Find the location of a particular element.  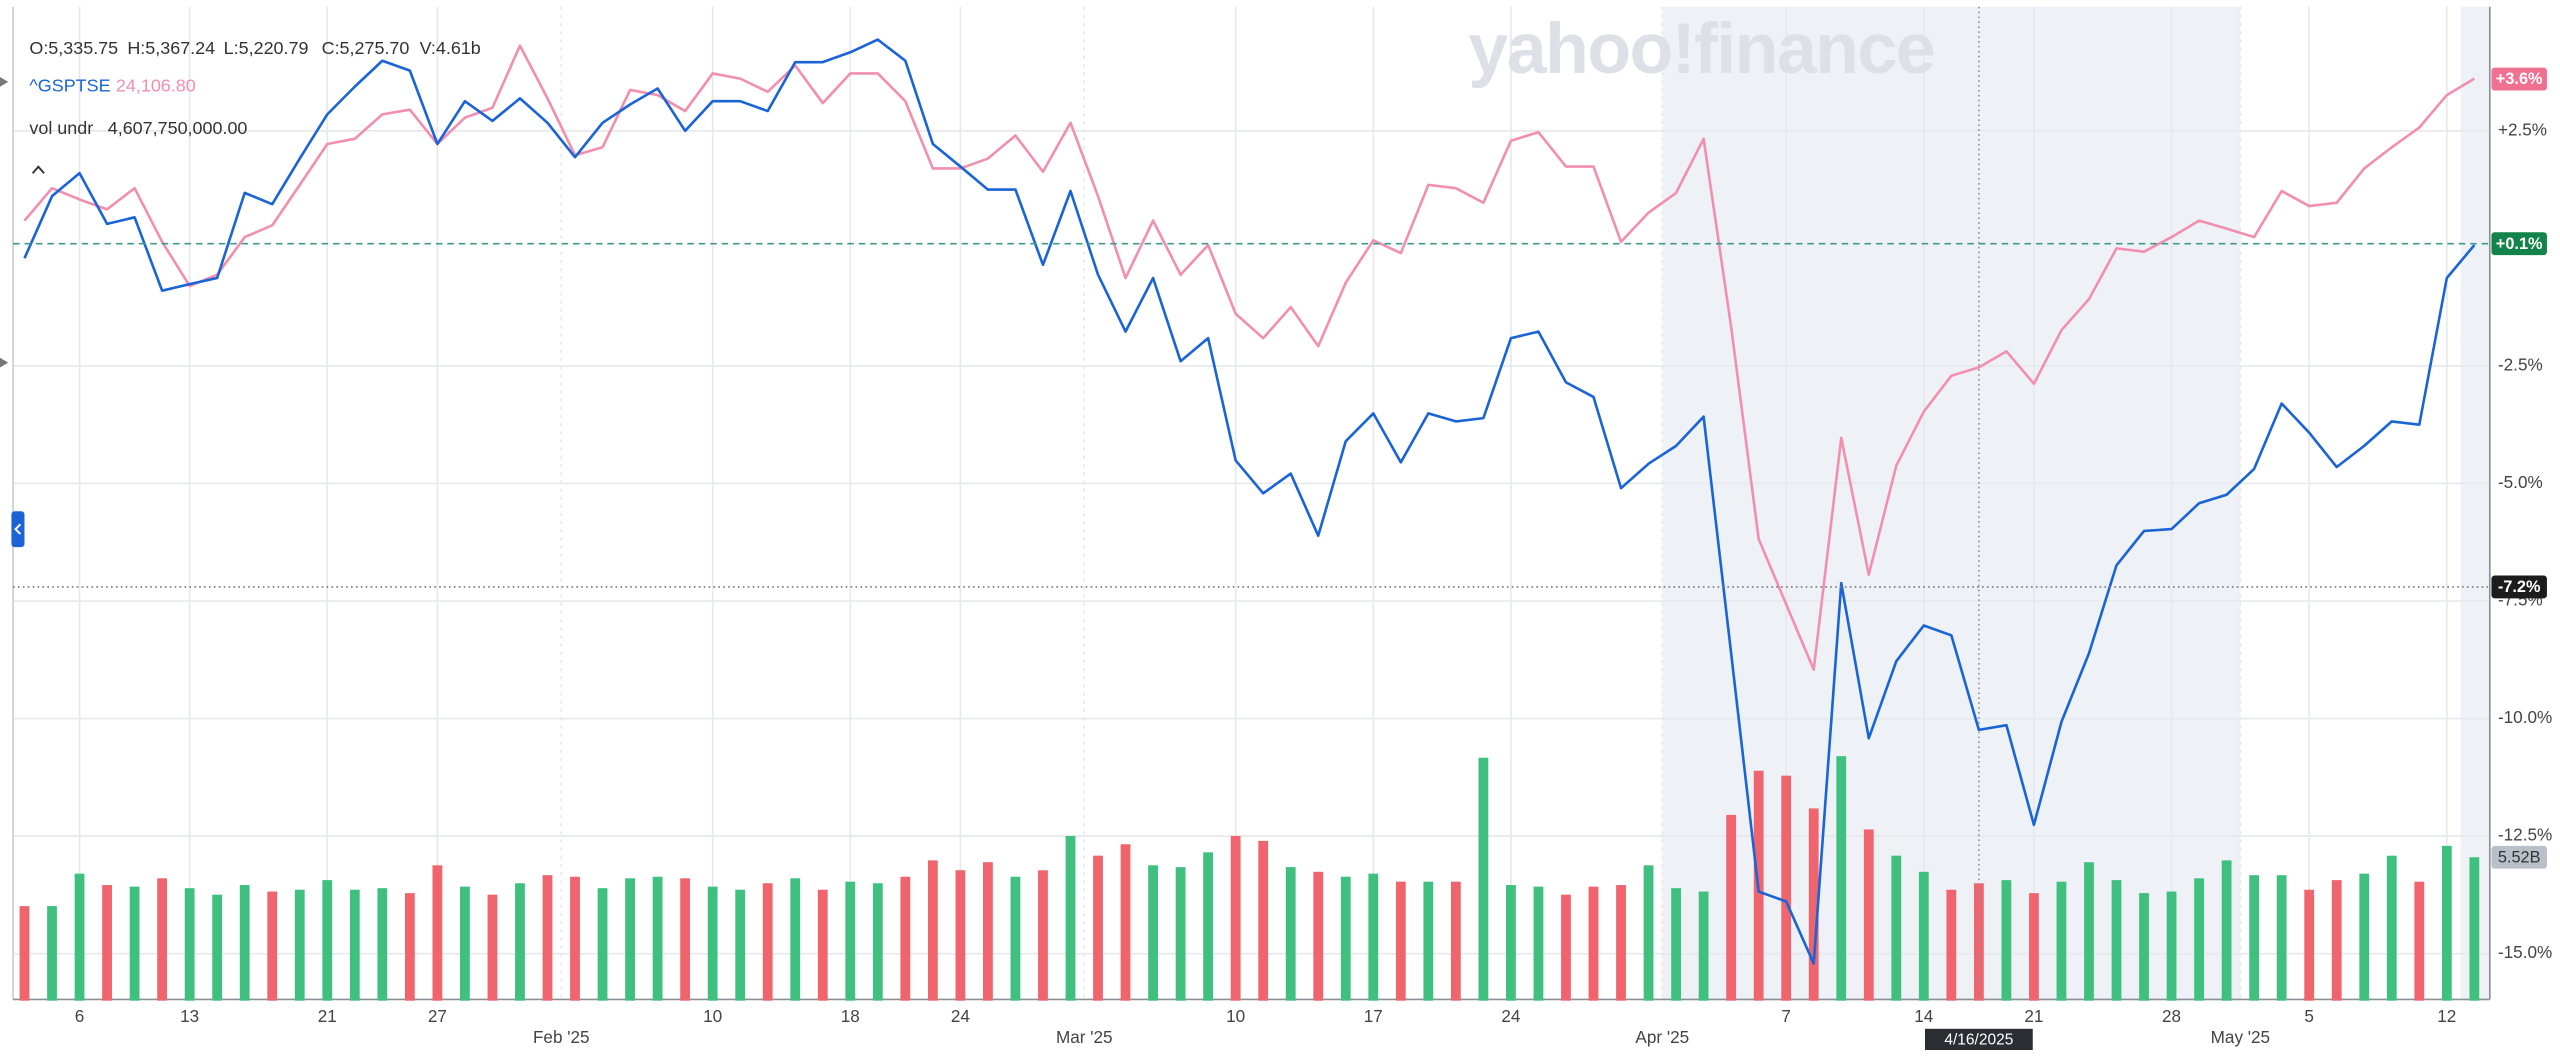

ohlc-close: C:5,275.70 is located at coordinates (366, 48).